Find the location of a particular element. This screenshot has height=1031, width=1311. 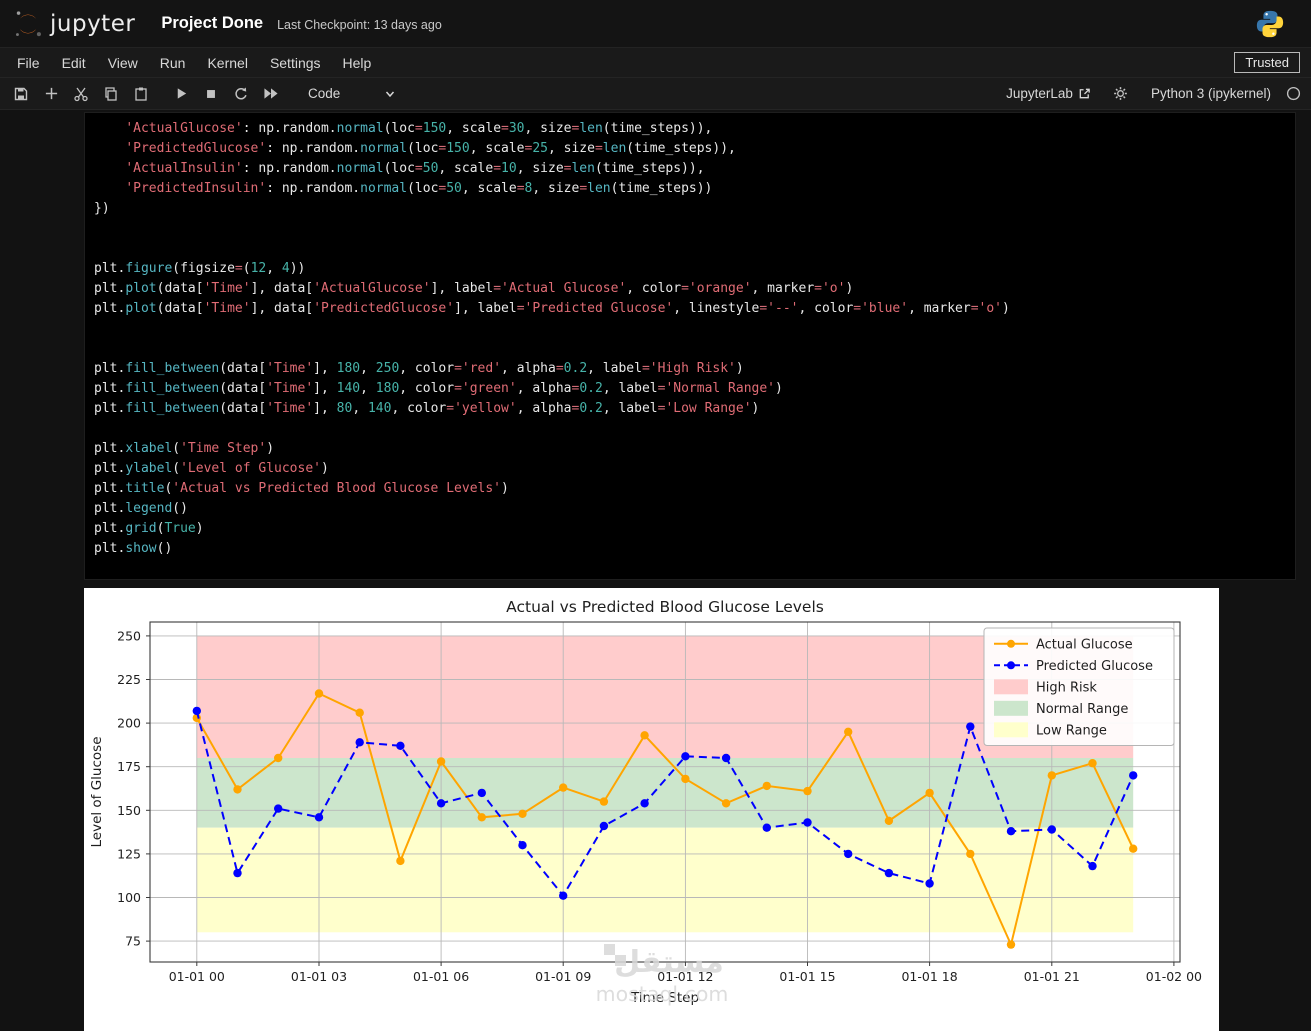

scissors-icon is located at coordinates (81, 94).